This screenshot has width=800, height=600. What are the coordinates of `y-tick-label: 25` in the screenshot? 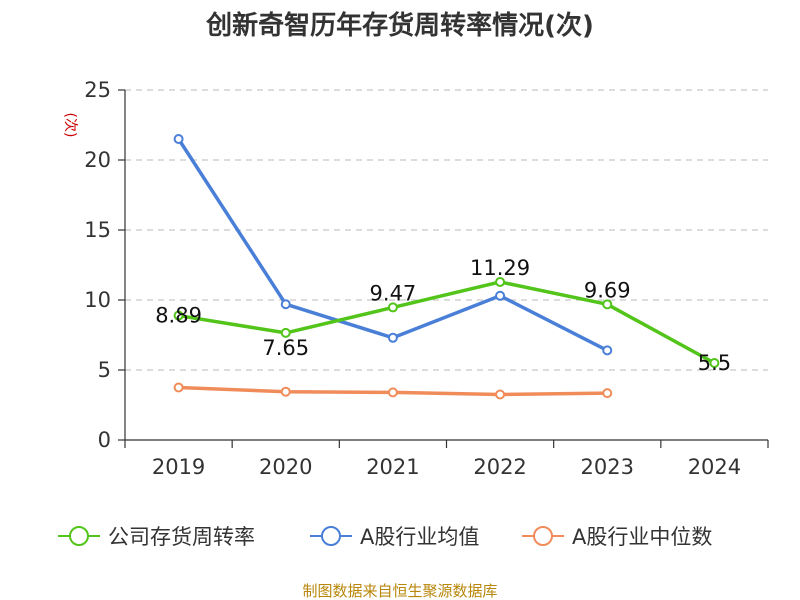 It's located at (97, 90).